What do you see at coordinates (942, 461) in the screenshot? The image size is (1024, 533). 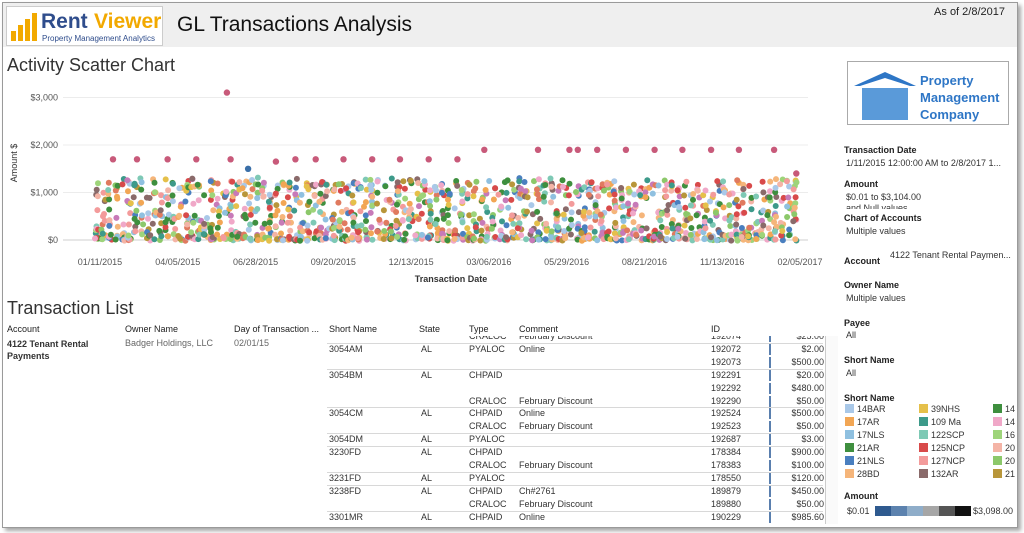 I see `legend-item-127ncp: 127NCP` at bounding box center [942, 461].